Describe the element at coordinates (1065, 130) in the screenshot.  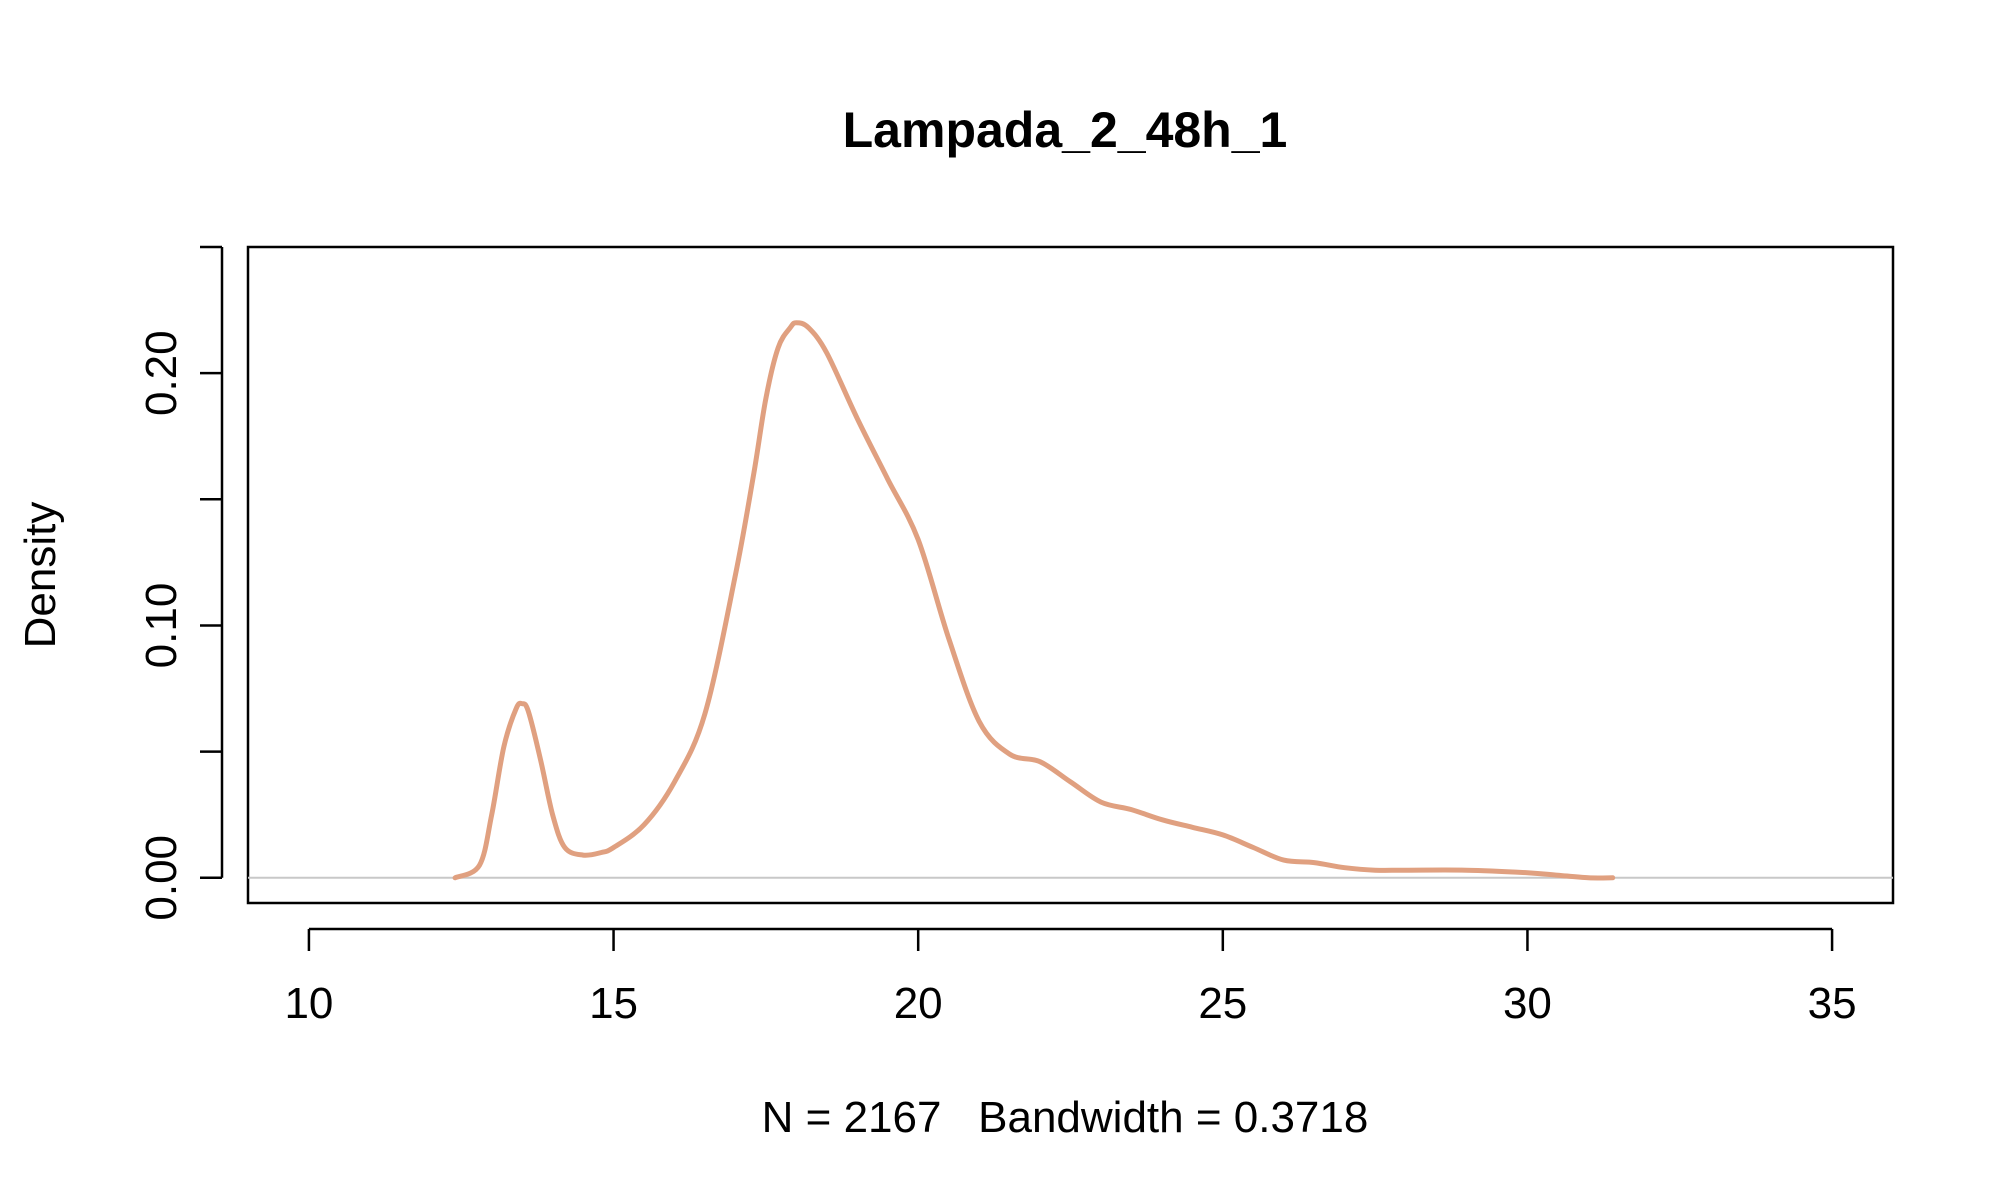
I see `chart-title: Lampada_2_48h_1` at that location.